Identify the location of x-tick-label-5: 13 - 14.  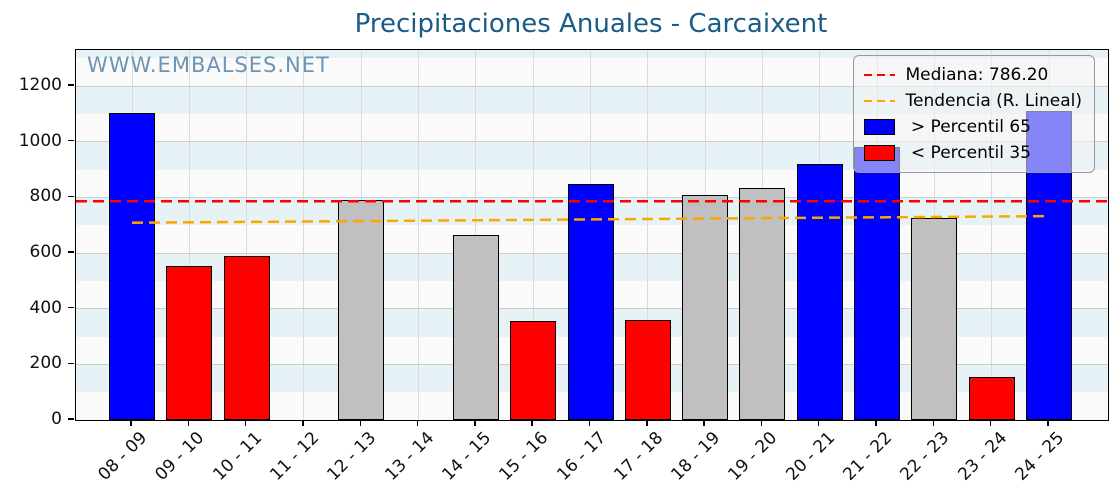
(409, 456).